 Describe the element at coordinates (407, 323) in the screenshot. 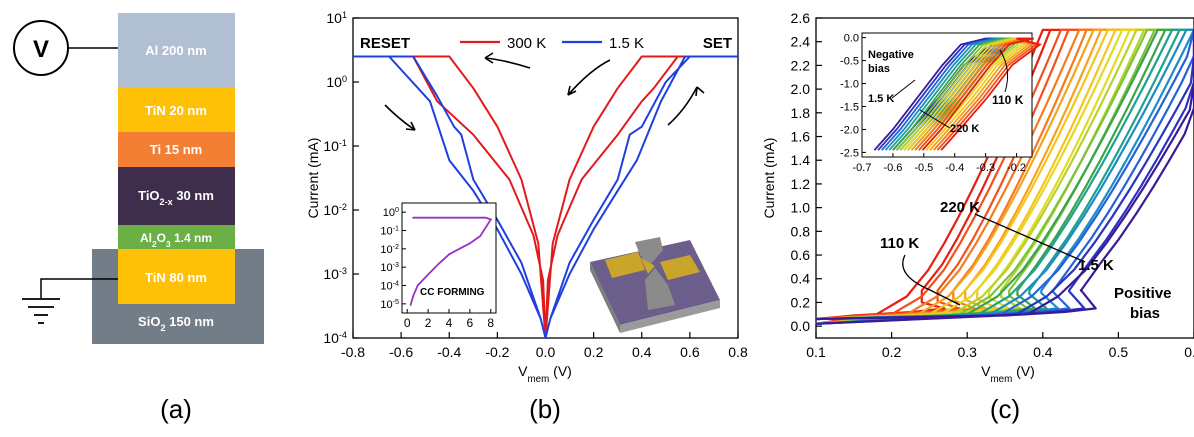

I see `inset-x-tick-label: 0` at that location.